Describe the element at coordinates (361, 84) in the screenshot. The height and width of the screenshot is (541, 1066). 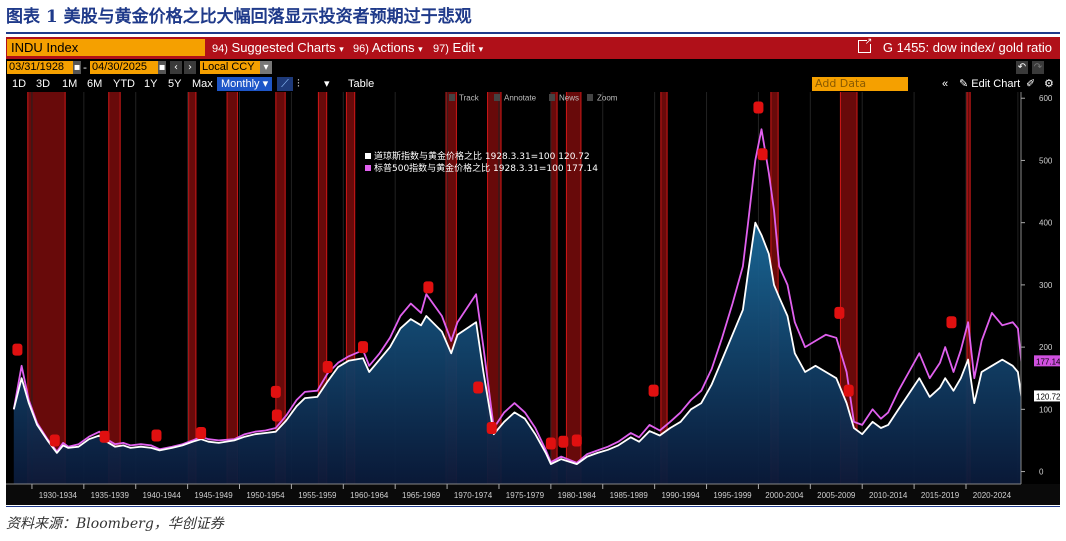
I see `table-button: Table` at that location.